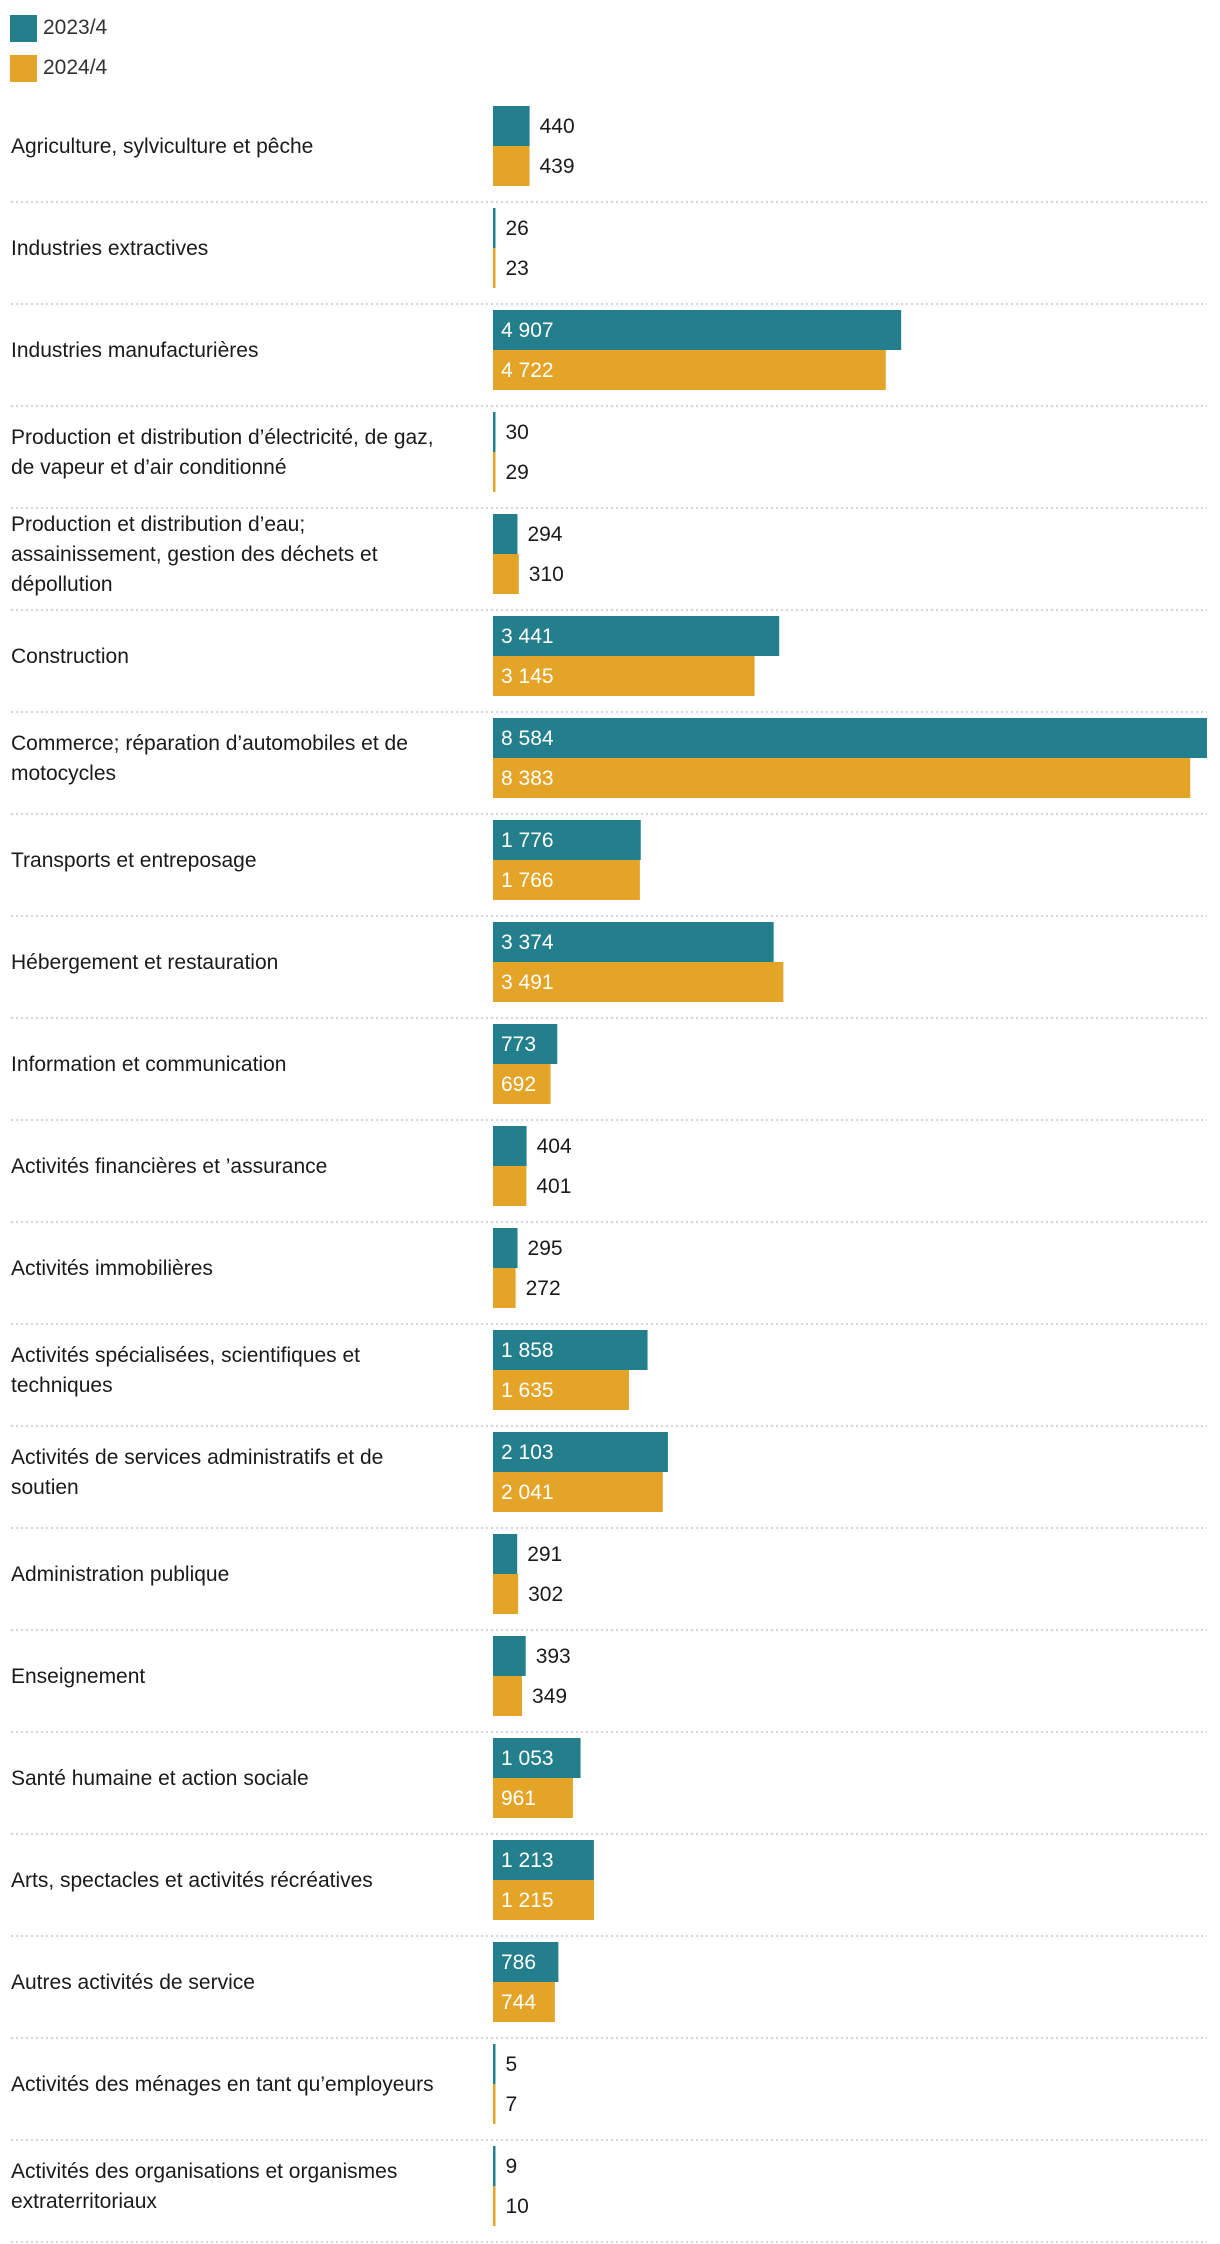 This screenshot has width=1220, height=2244. What do you see at coordinates (517, 268) in the screenshot?
I see `value-label: 23` at bounding box center [517, 268].